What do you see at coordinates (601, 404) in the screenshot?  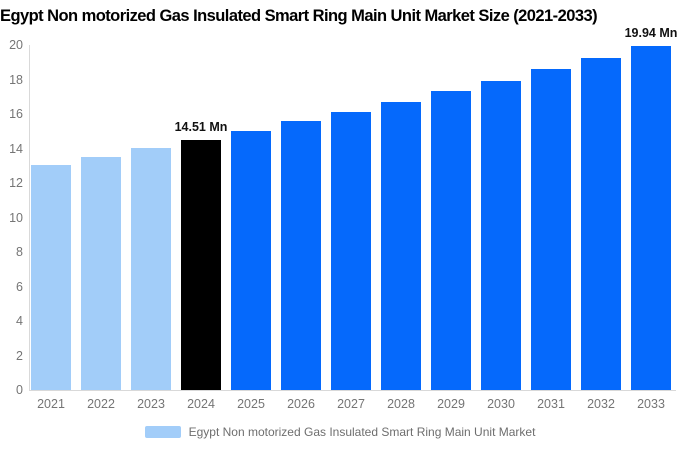 I see `x-tick-label: 2032` at bounding box center [601, 404].